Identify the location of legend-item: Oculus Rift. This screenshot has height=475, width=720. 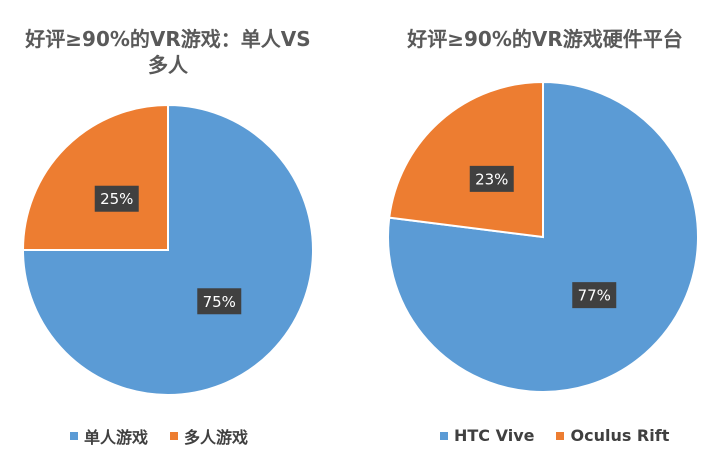
(612, 435).